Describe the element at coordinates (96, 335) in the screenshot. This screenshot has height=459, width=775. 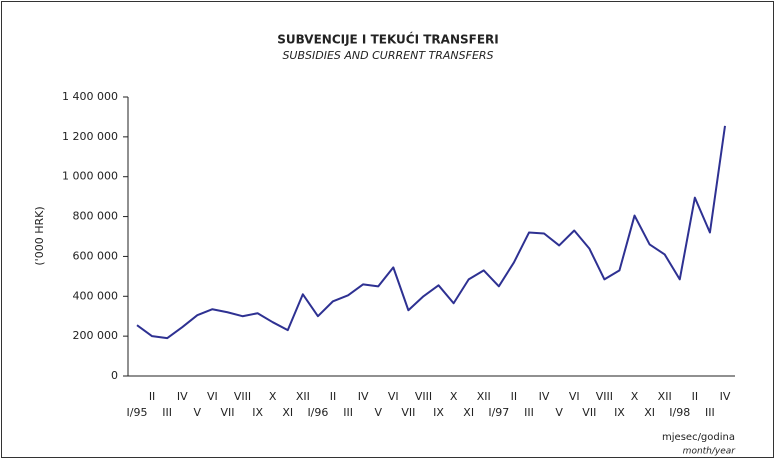
I see `y-tick-label: 200 000` at that location.